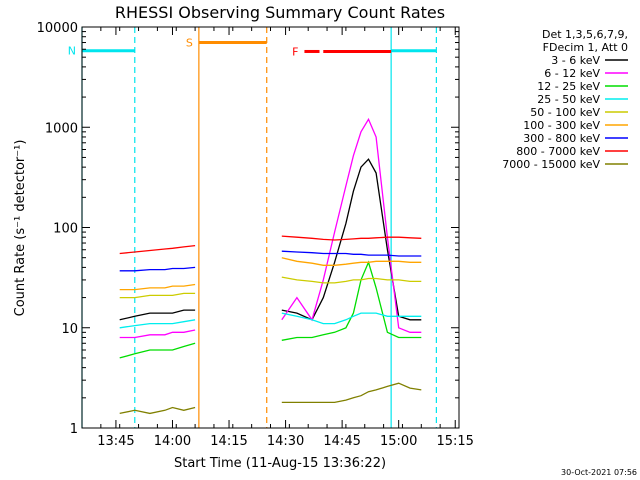 This screenshot has height=480, width=640. I want to click on legend-entry-label: 50 - 100 keV, so click(565, 112).